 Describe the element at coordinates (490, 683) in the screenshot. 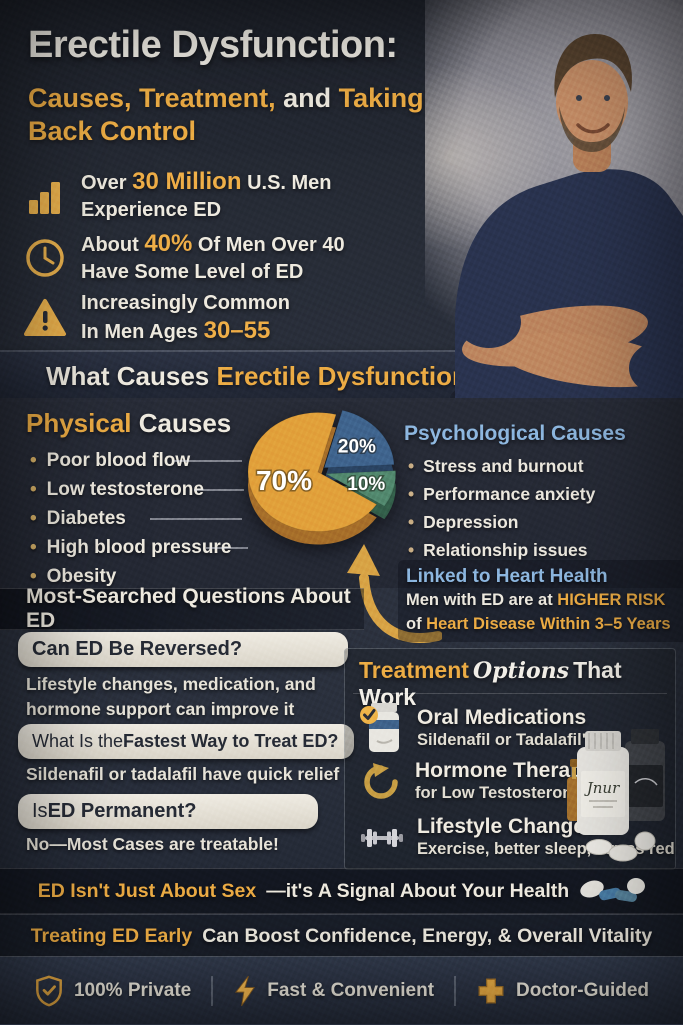

I see `treatment-header: Treatment Options That Work` at that location.